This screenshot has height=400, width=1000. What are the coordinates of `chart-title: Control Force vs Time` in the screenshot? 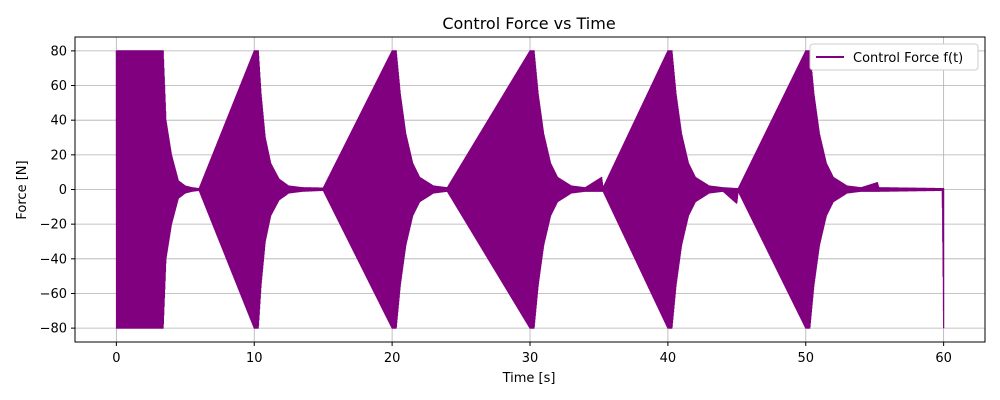 It's located at (528, 23).